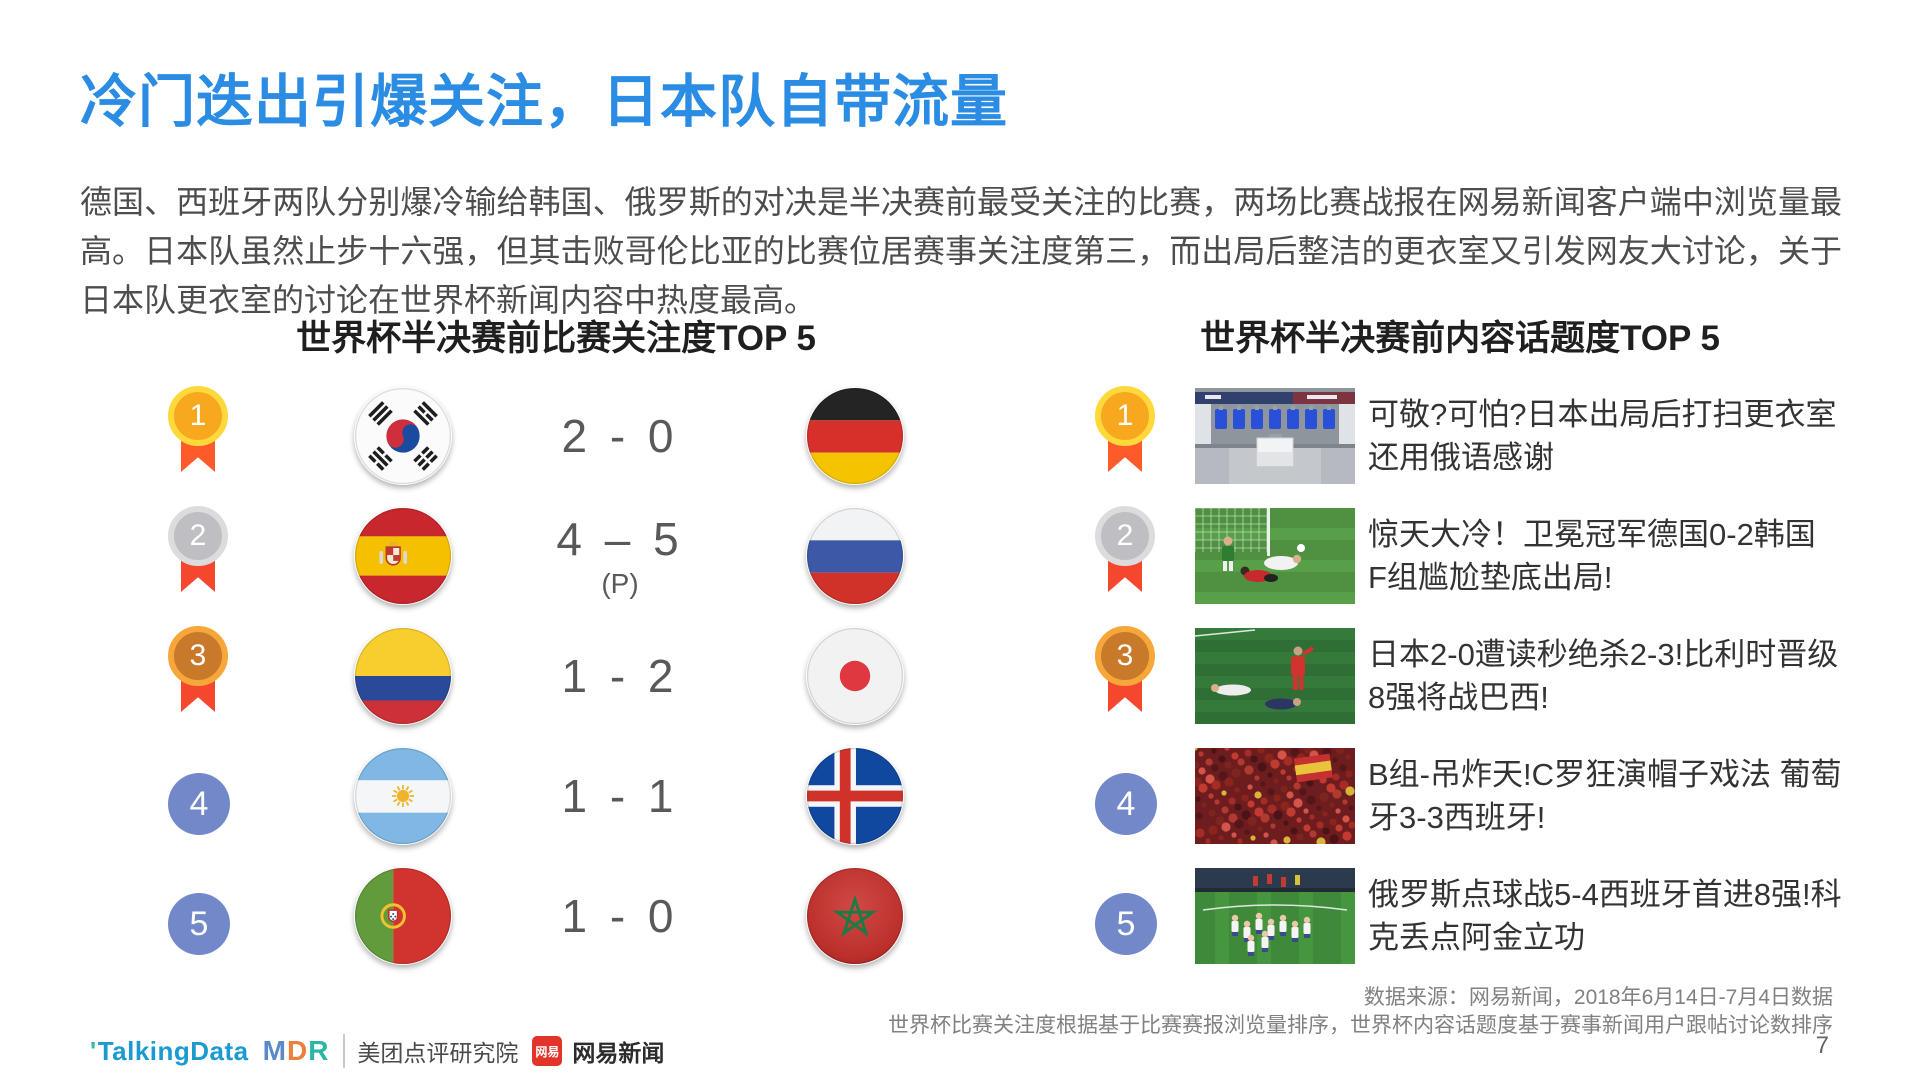  Describe the element at coordinates (296, 1050) in the screenshot. I see `mdr-logo: MDR` at that location.